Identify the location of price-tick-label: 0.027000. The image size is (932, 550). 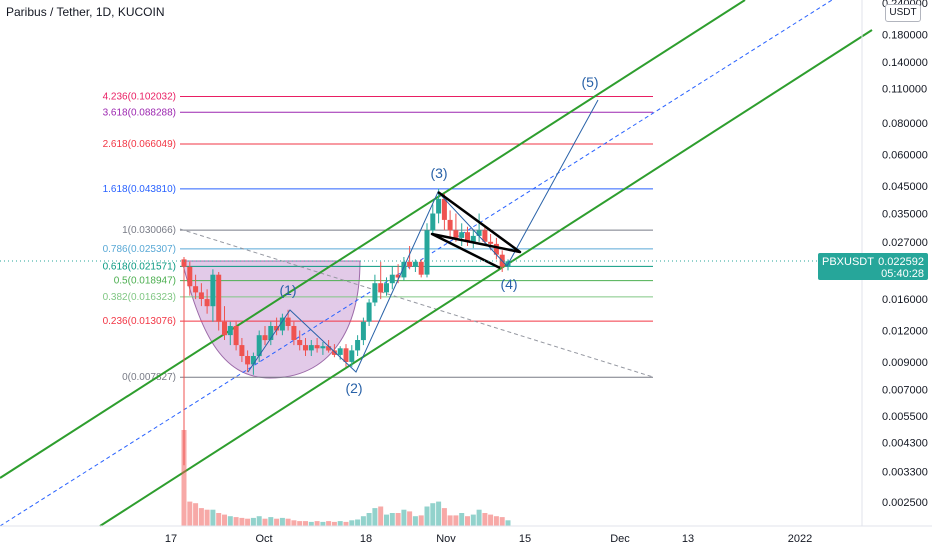
(905, 243).